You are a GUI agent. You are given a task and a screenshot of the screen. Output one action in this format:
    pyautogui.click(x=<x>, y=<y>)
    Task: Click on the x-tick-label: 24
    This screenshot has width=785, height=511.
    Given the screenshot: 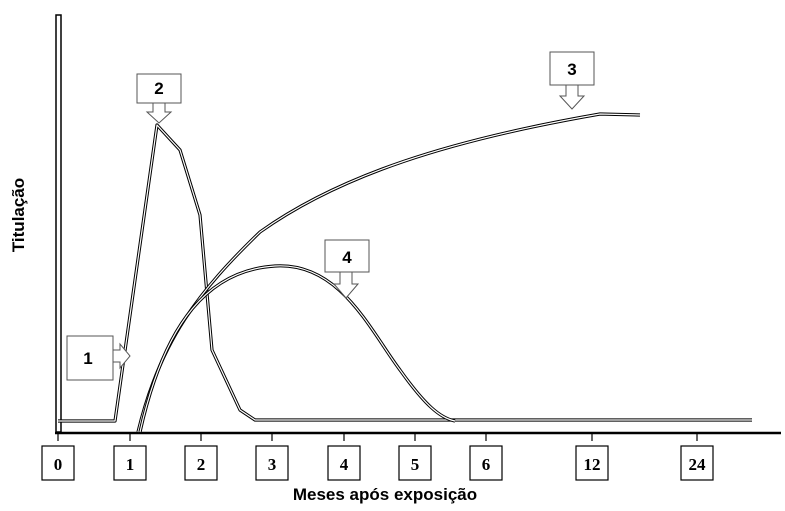 What is the action you would take?
    pyautogui.click(x=698, y=464)
    